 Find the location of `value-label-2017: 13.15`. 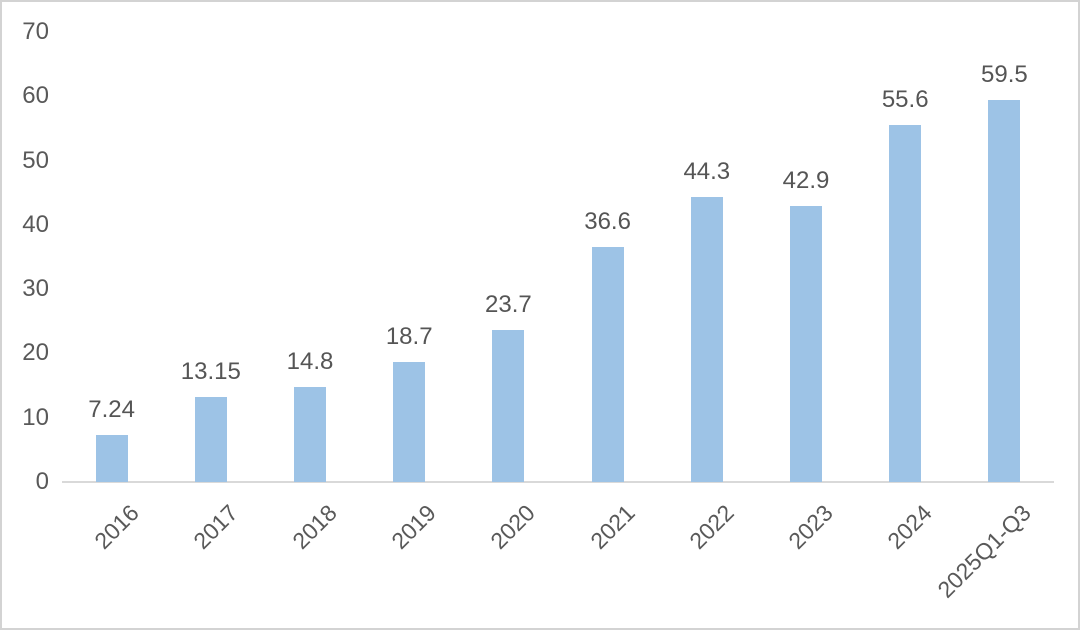

value-label-2017: 13.15 is located at coordinates (210, 372).